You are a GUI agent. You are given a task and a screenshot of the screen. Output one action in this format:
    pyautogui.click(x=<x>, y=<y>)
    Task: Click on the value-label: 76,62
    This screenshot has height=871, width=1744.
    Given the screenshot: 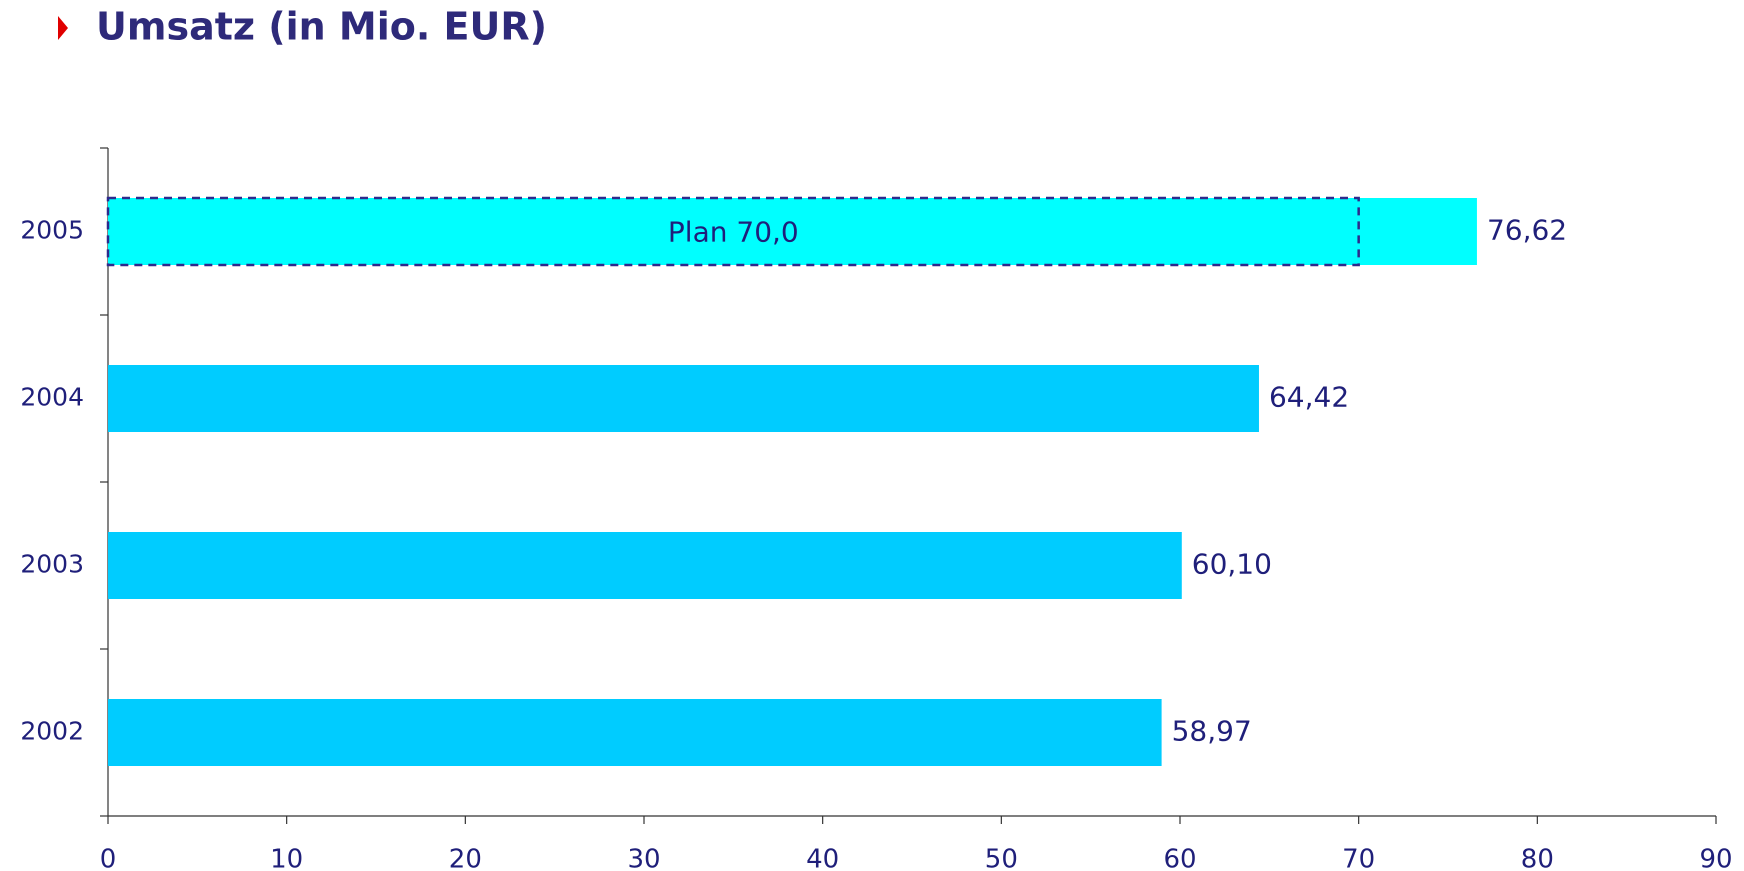 What is the action you would take?
    pyautogui.click(x=1527, y=230)
    